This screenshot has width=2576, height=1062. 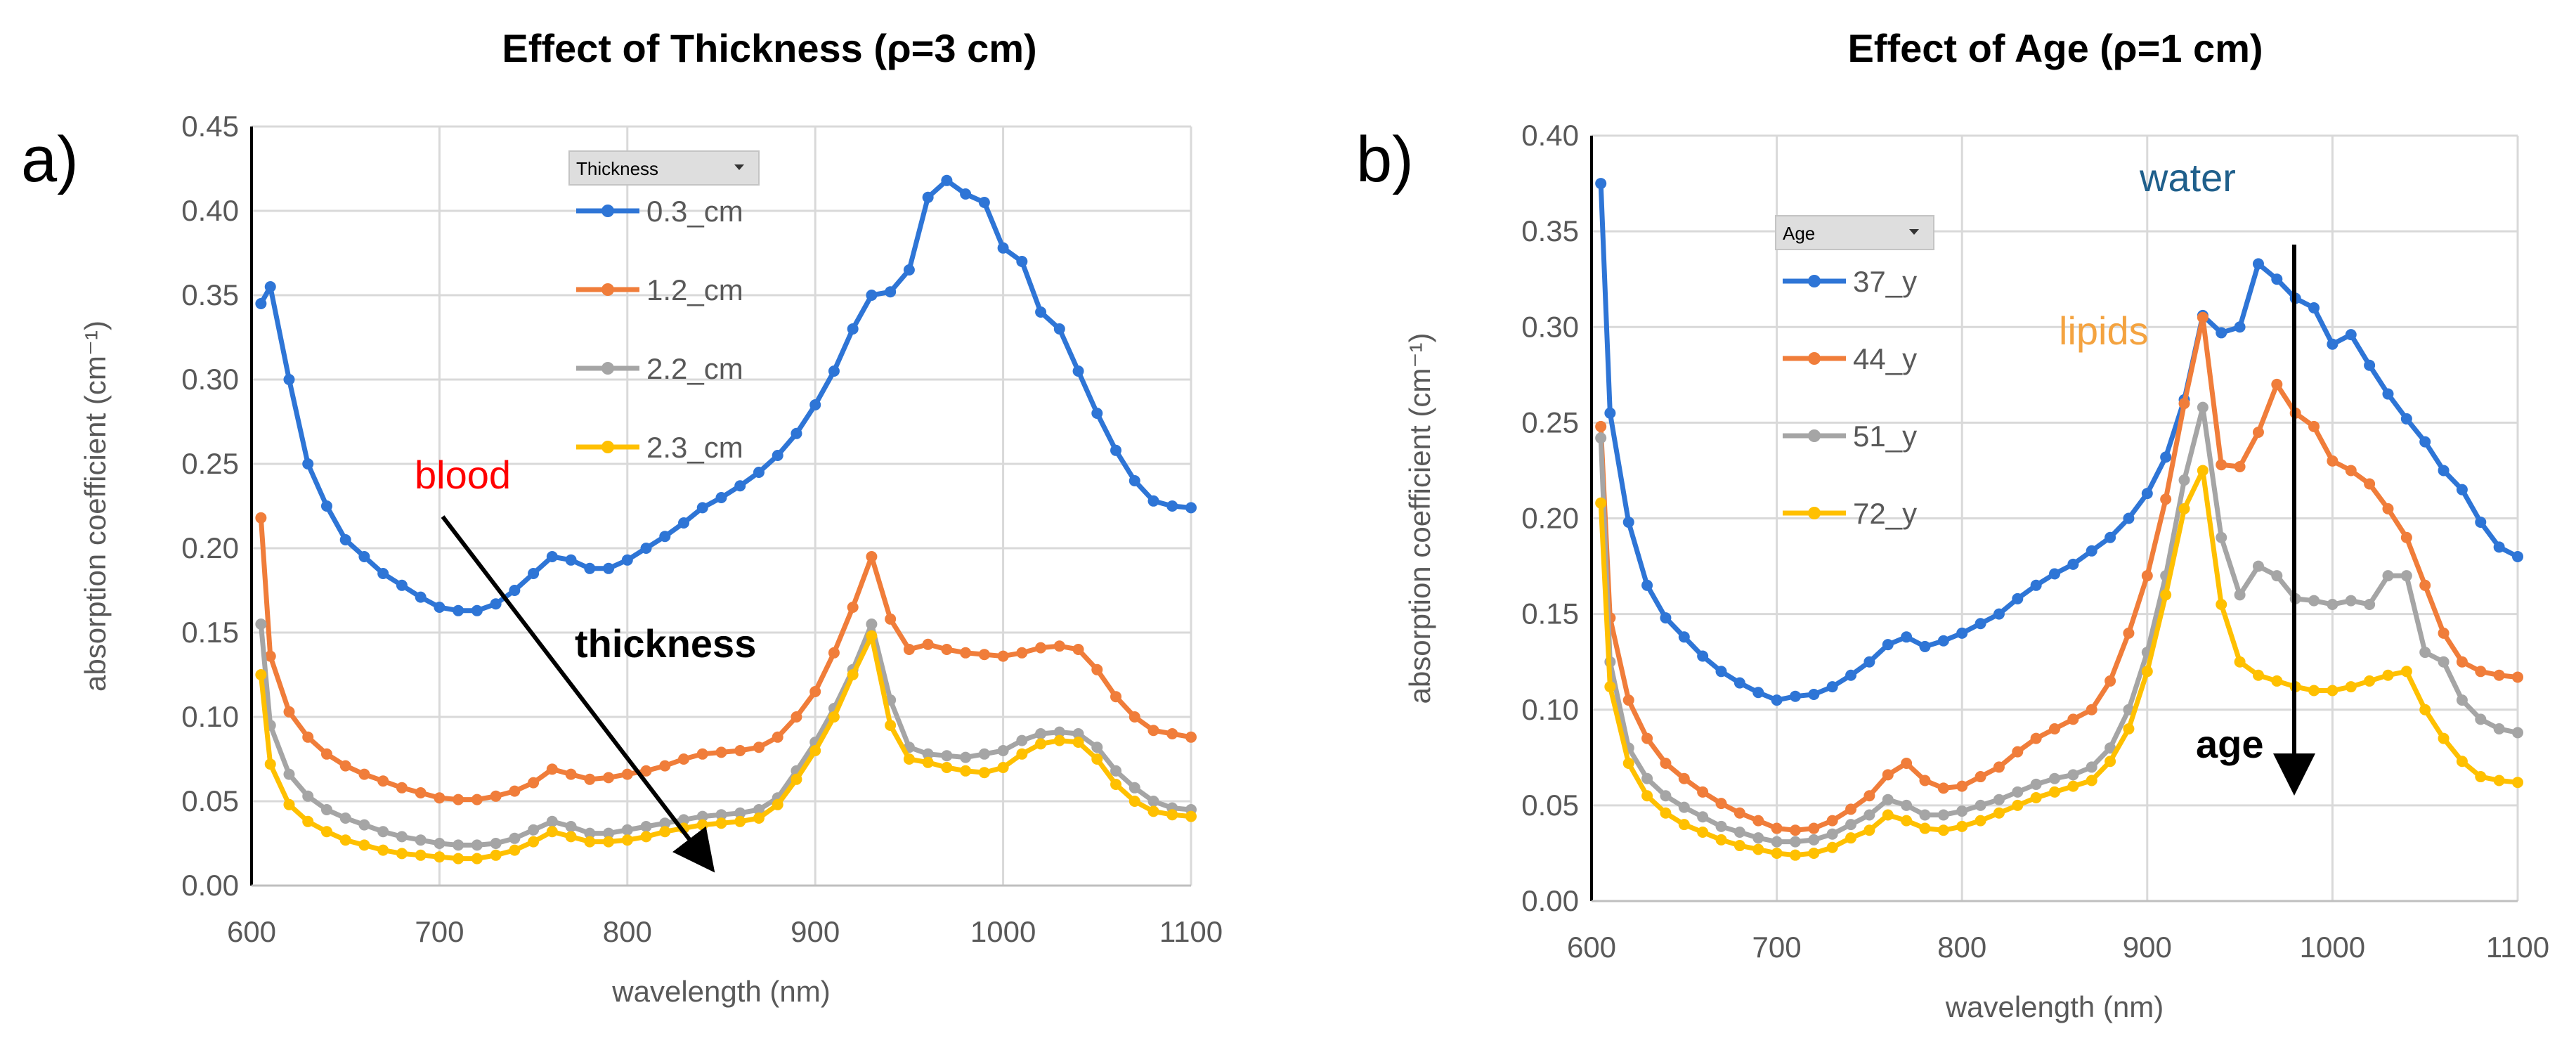 I want to click on x-tick-label: 900, so click(x=2147, y=948).